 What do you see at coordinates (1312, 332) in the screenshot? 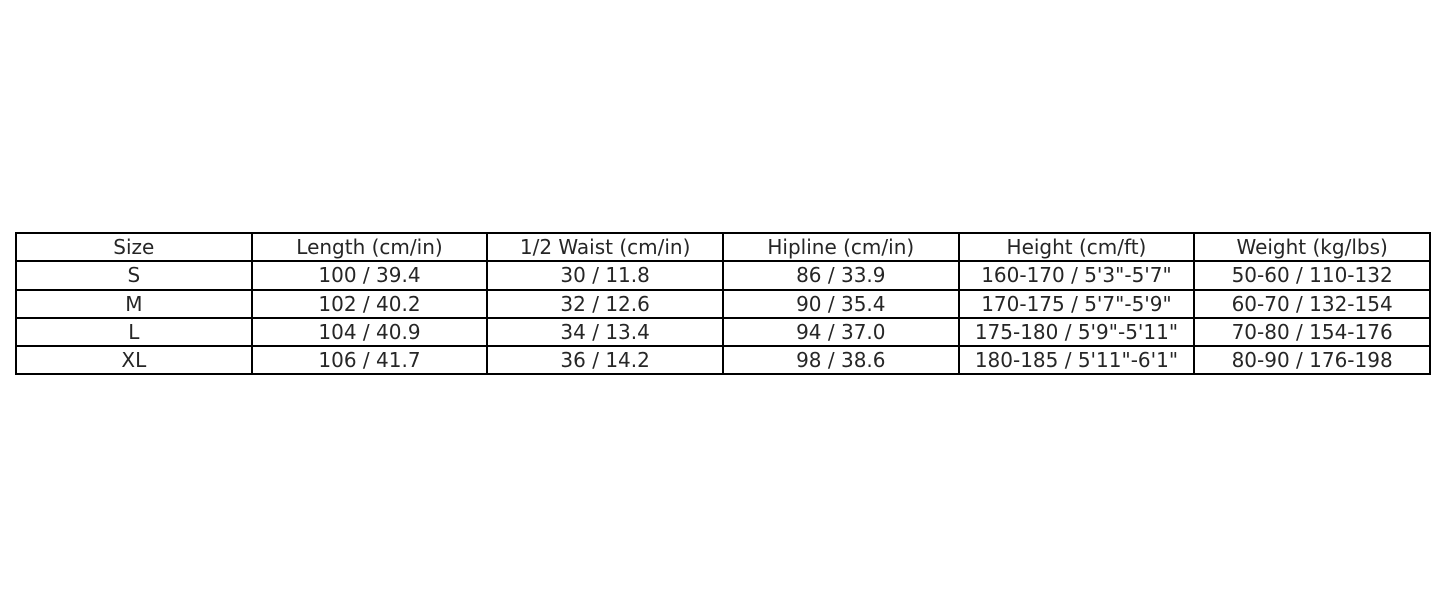
I see `table-cell: 70-80 / 154-176` at bounding box center [1312, 332].